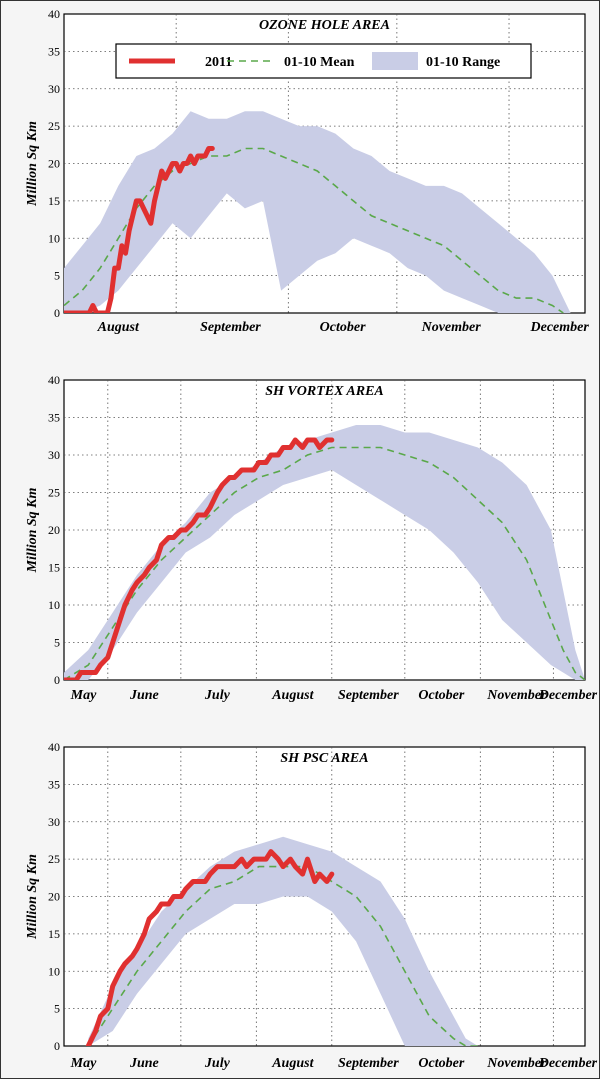 The height and width of the screenshot is (1079, 600). I want to click on series-mean-line, so click(314, 230).